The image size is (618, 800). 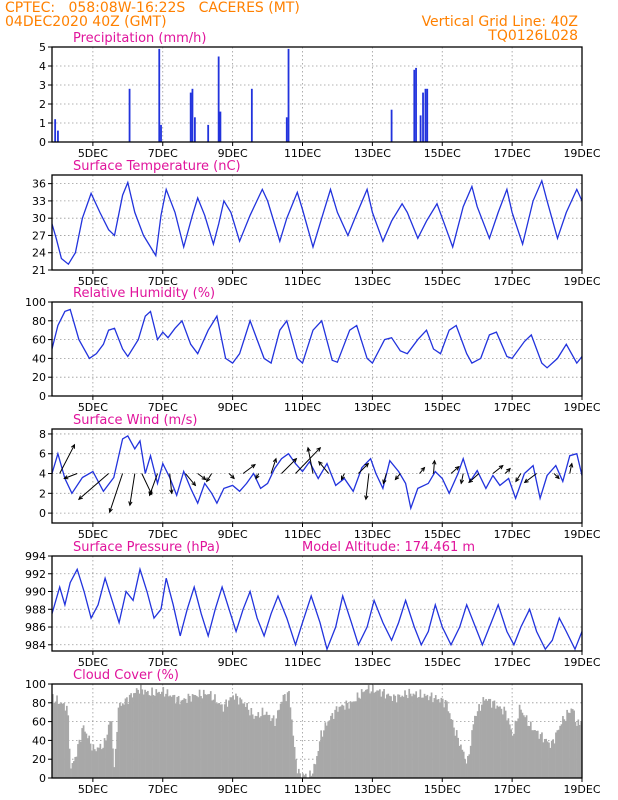 What do you see at coordinates (39, 759) in the screenshot?
I see `y-tick-label: 20` at bounding box center [39, 759].